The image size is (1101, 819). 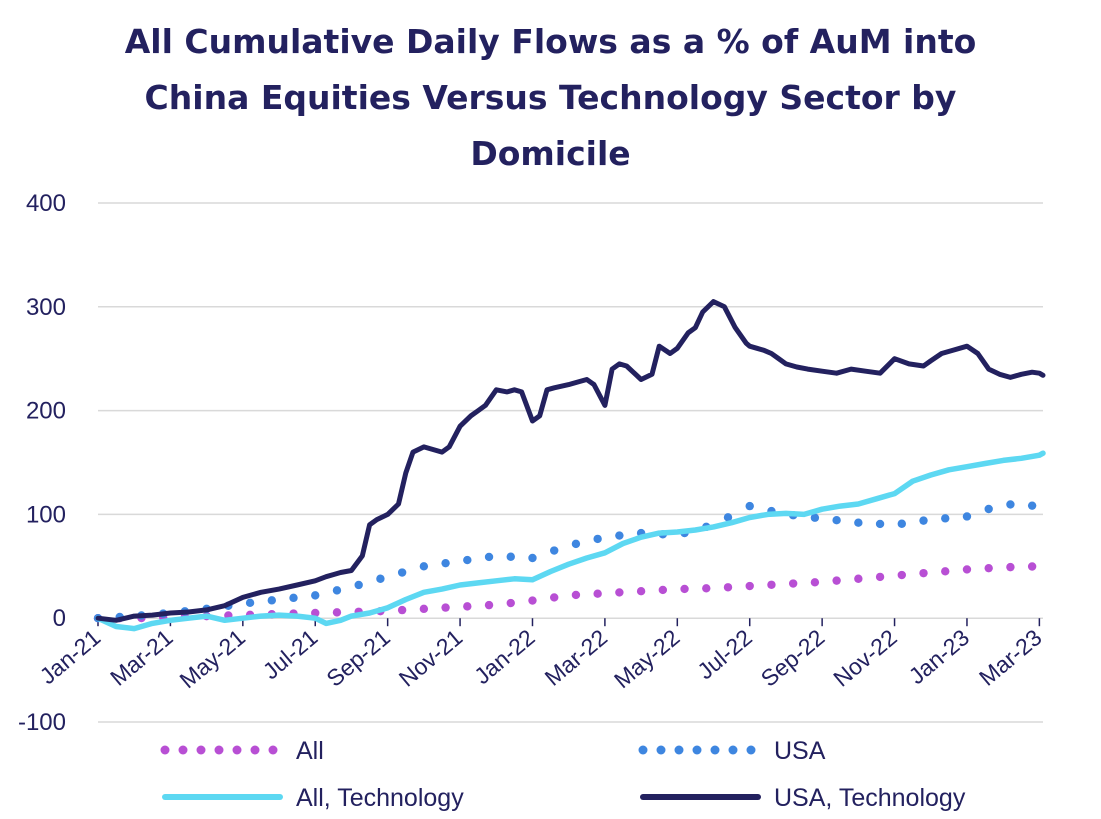 I want to click on y-tick-label: 100, so click(x=46, y=514).